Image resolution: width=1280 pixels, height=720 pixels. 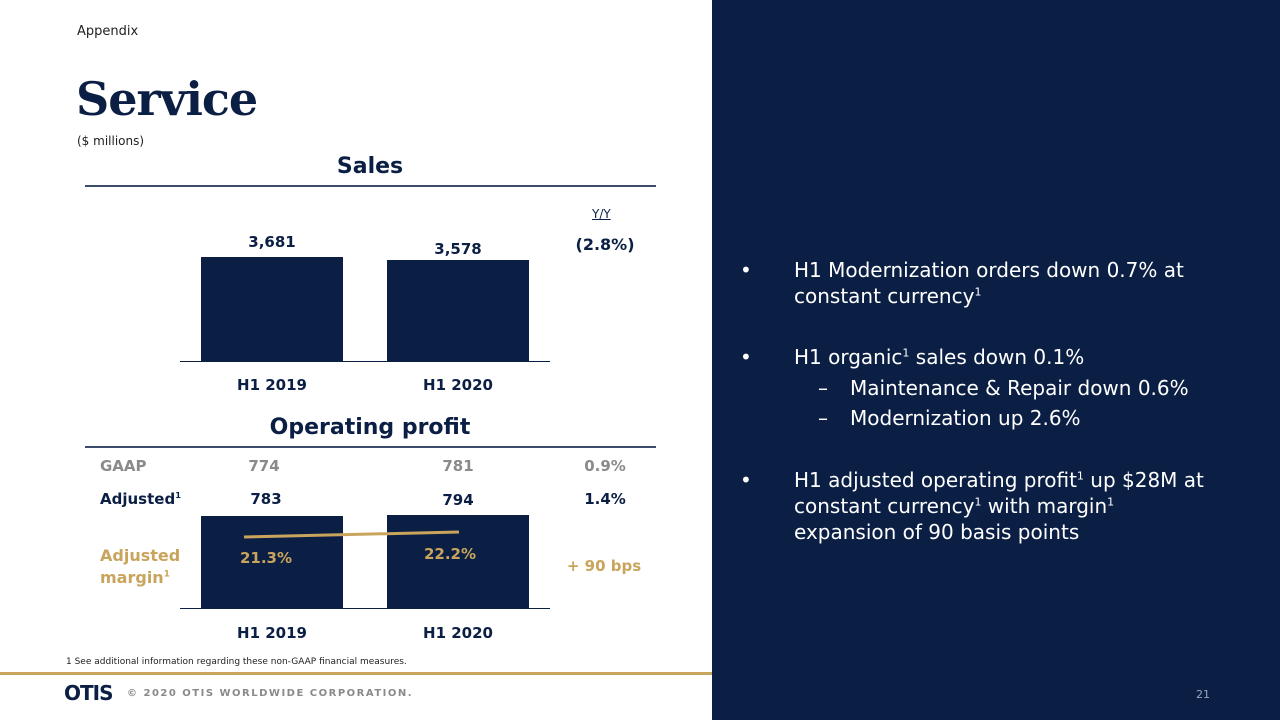 What do you see at coordinates (370, 427) in the screenshot?
I see `op-title: Operating profit` at bounding box center [370, 427].